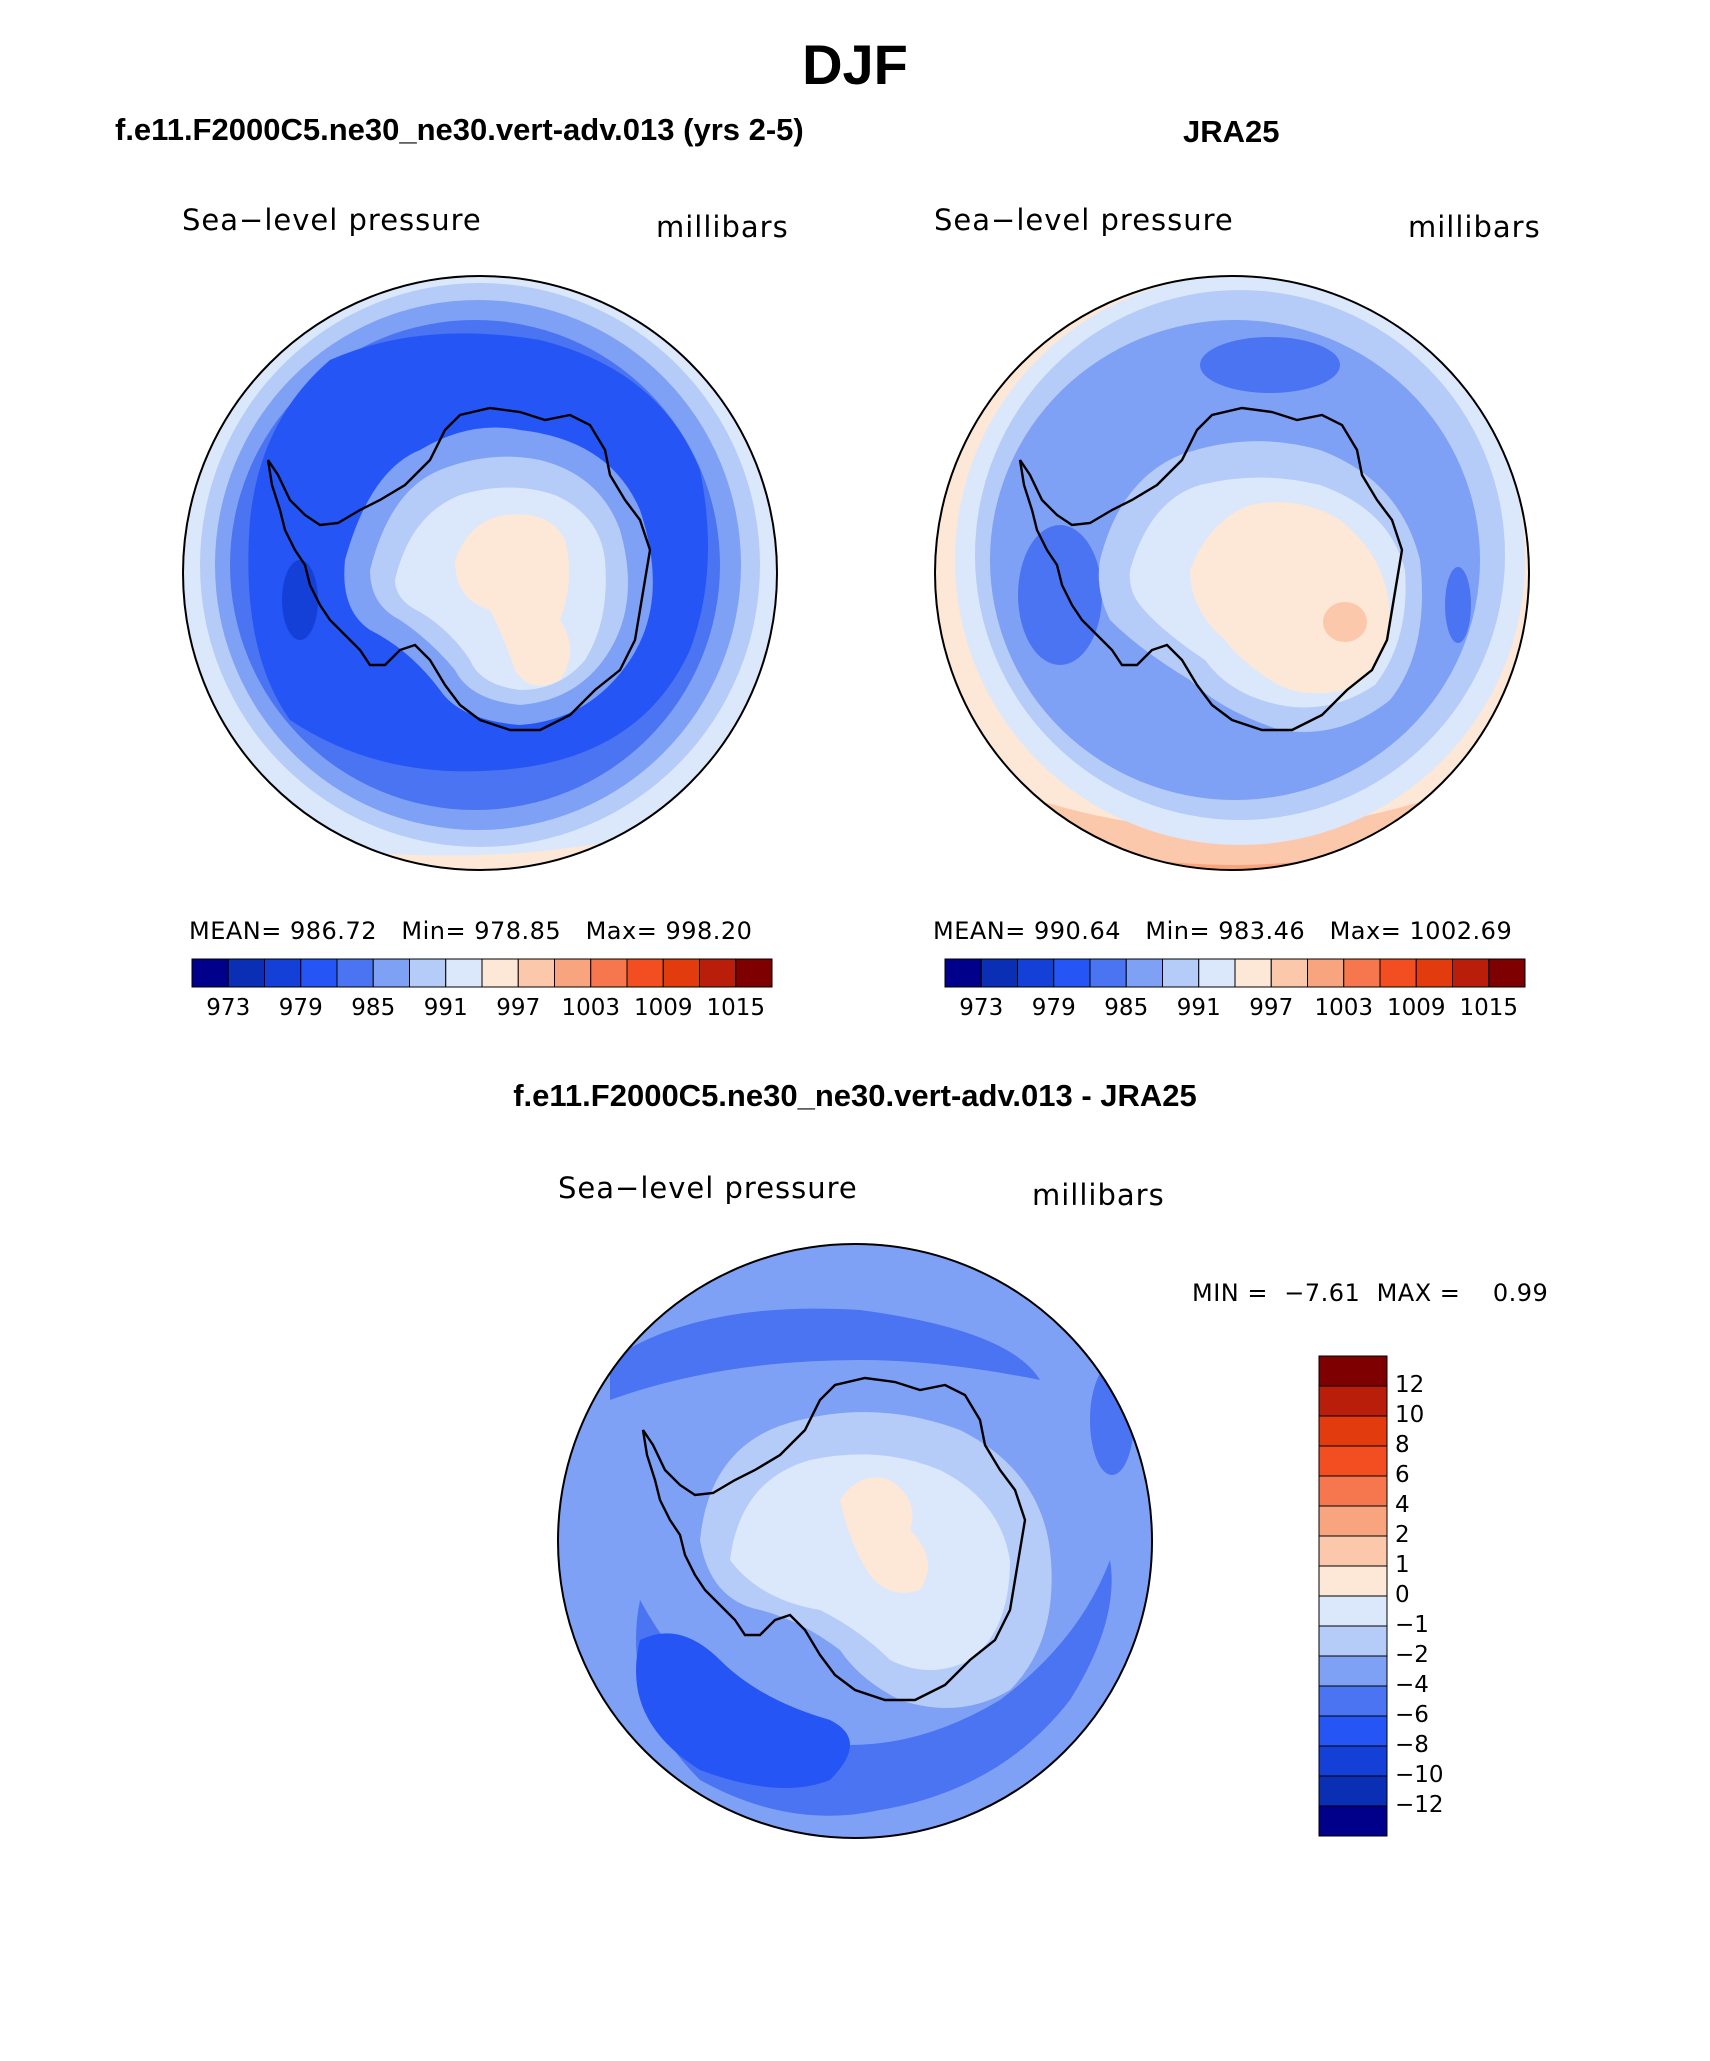 The image size is (1710, 2061). I want to click on model-max-value: 998.20, so click(709, 931).